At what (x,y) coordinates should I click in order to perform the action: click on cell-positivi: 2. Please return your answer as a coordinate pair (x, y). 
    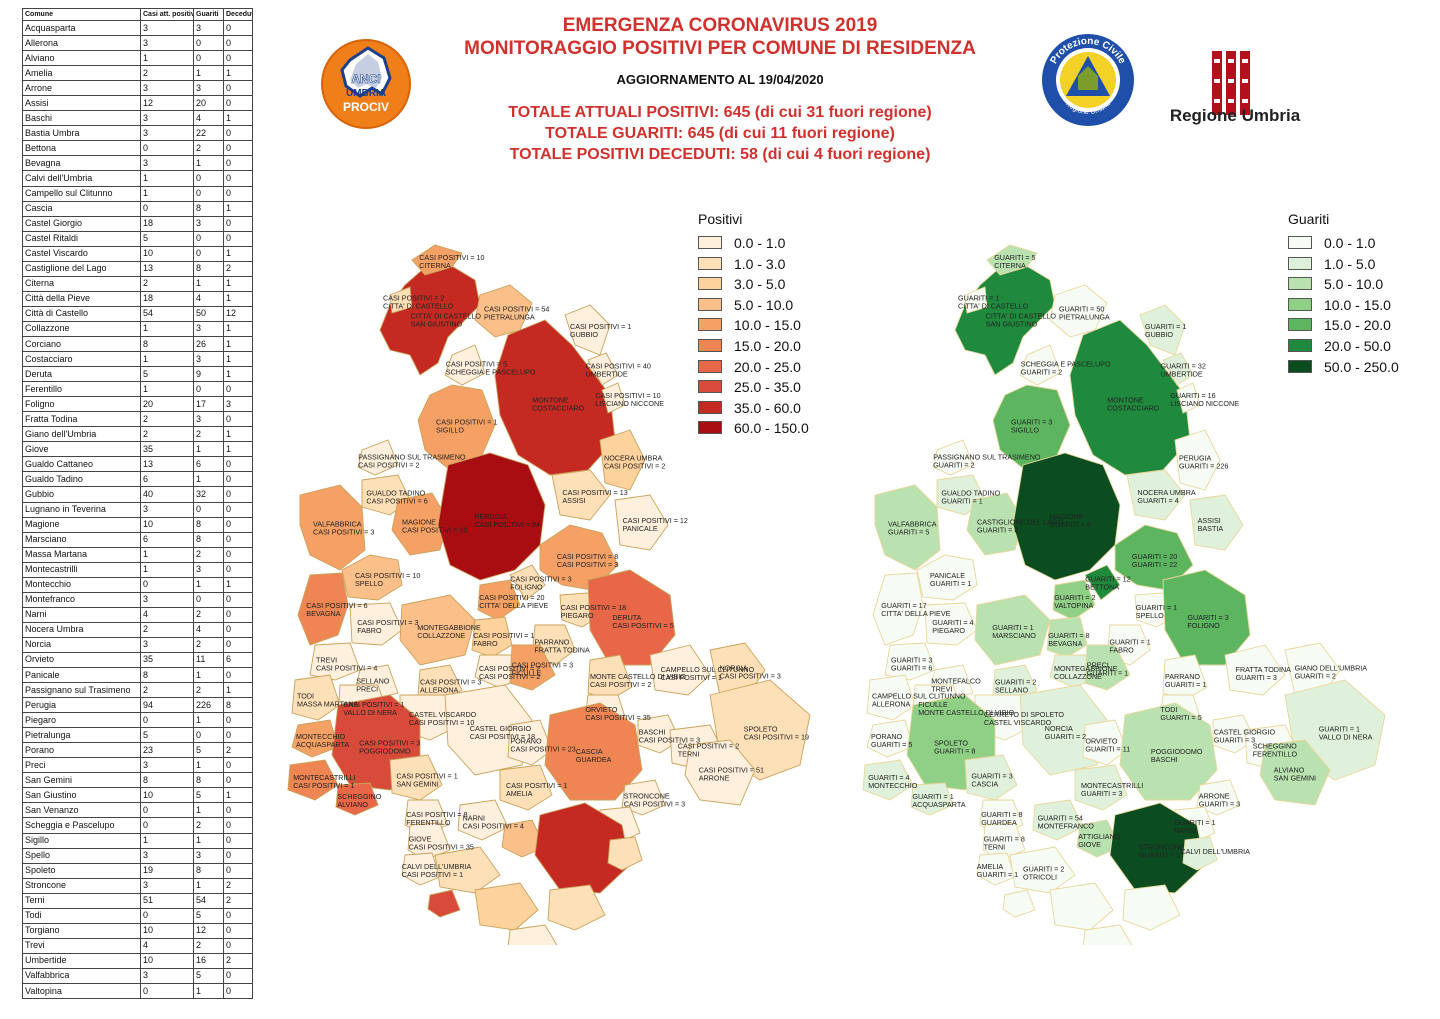
    Looking at the image, I should click on (167, 283).